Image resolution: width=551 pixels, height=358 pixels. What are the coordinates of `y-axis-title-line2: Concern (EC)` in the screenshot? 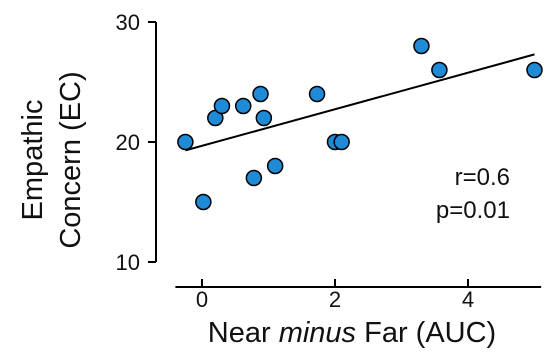 It's located at (71, 159).